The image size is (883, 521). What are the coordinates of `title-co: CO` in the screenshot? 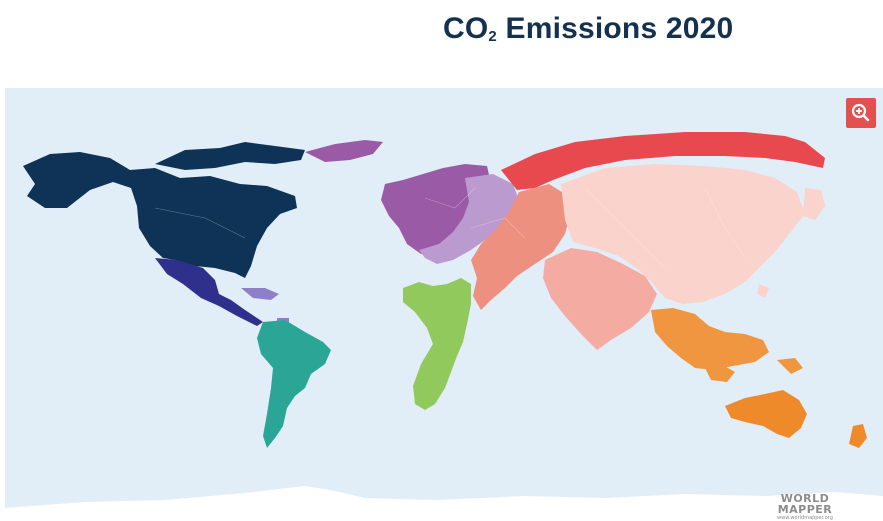 It's located at (466, 28).